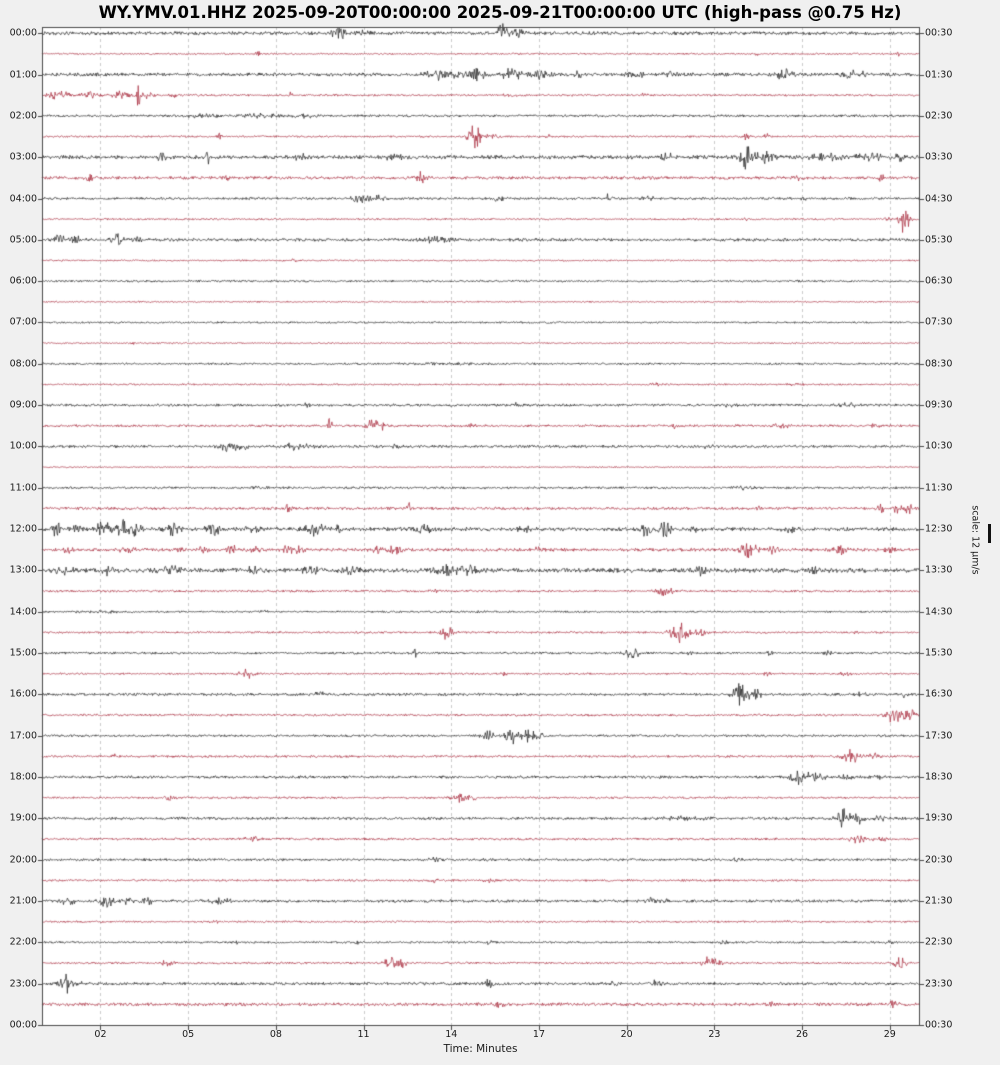 This screenshot has height=1065, width=1000. I want to click on amplitude-scale-label: scale: 12 μm/s, so click(975, 540).